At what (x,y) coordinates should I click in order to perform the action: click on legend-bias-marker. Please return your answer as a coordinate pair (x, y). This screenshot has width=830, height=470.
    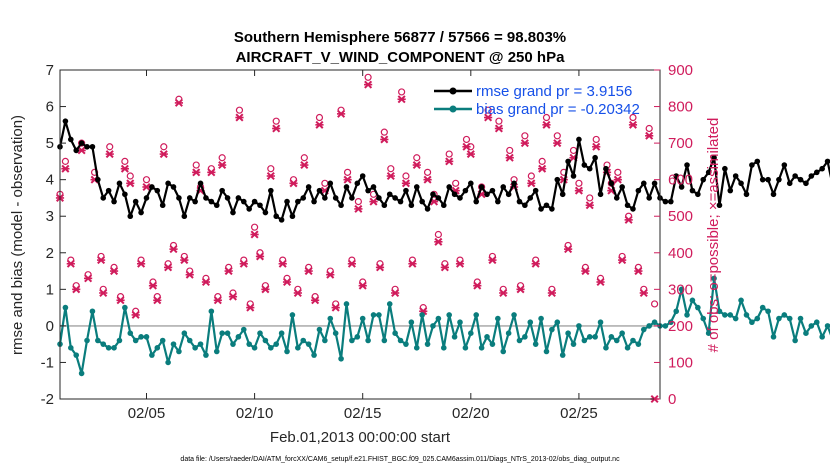
    Looking at the image, I should click on (453, 109).